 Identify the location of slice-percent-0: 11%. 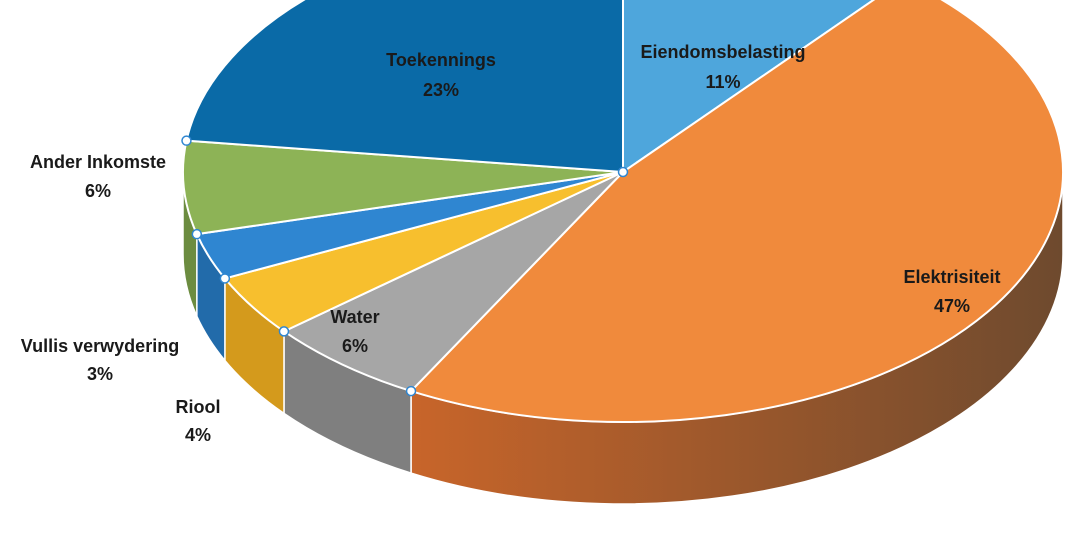
(722, 82).